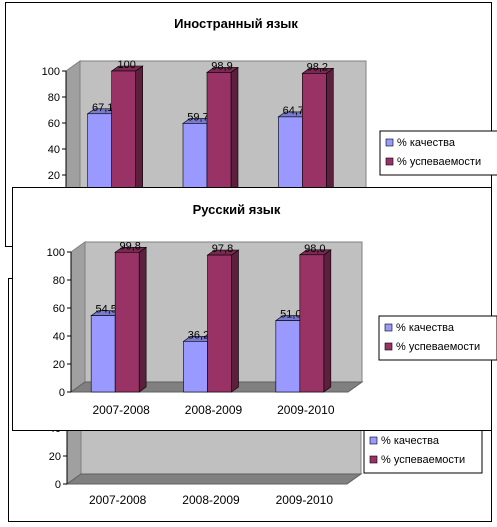 The image size is (497, 527). I want to click on bar-value-label: 100, so click(126, 65).